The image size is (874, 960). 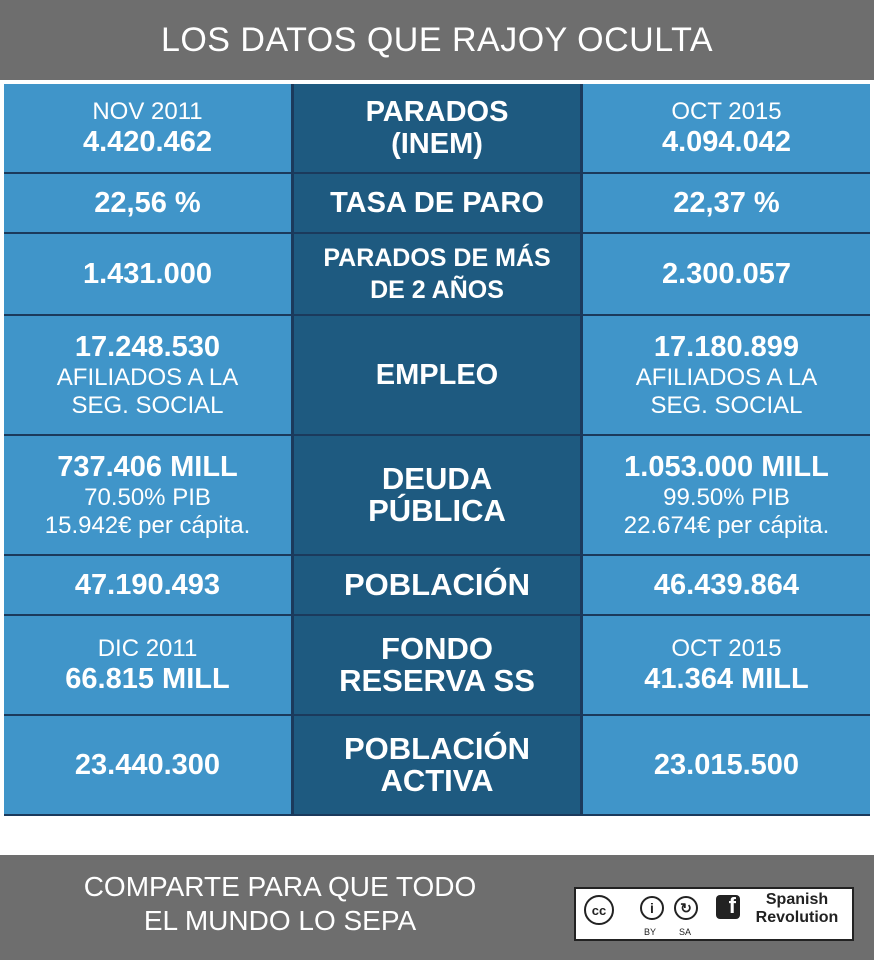 What do you see at coordinates (726, 466) in the screenshot?
I see `value-text: 1.053.000 MILL` at bounding box center [726, 466].